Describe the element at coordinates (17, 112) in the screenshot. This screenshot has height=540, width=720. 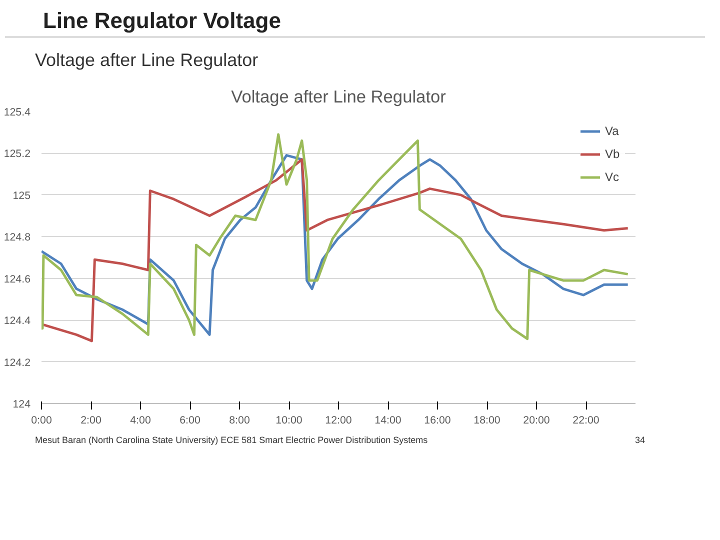
I see `y-tick-label: 125.4` at that location.